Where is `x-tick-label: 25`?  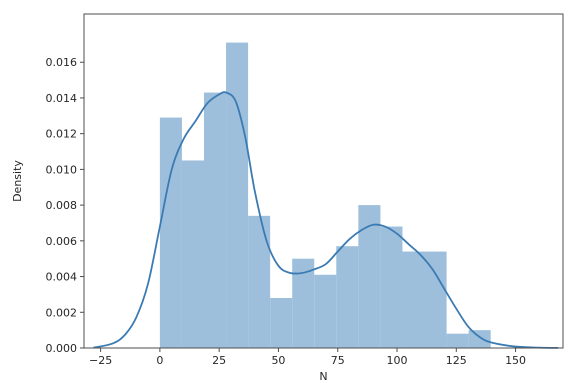 x-tick-label: 25 is located at coordinates (219, 360).